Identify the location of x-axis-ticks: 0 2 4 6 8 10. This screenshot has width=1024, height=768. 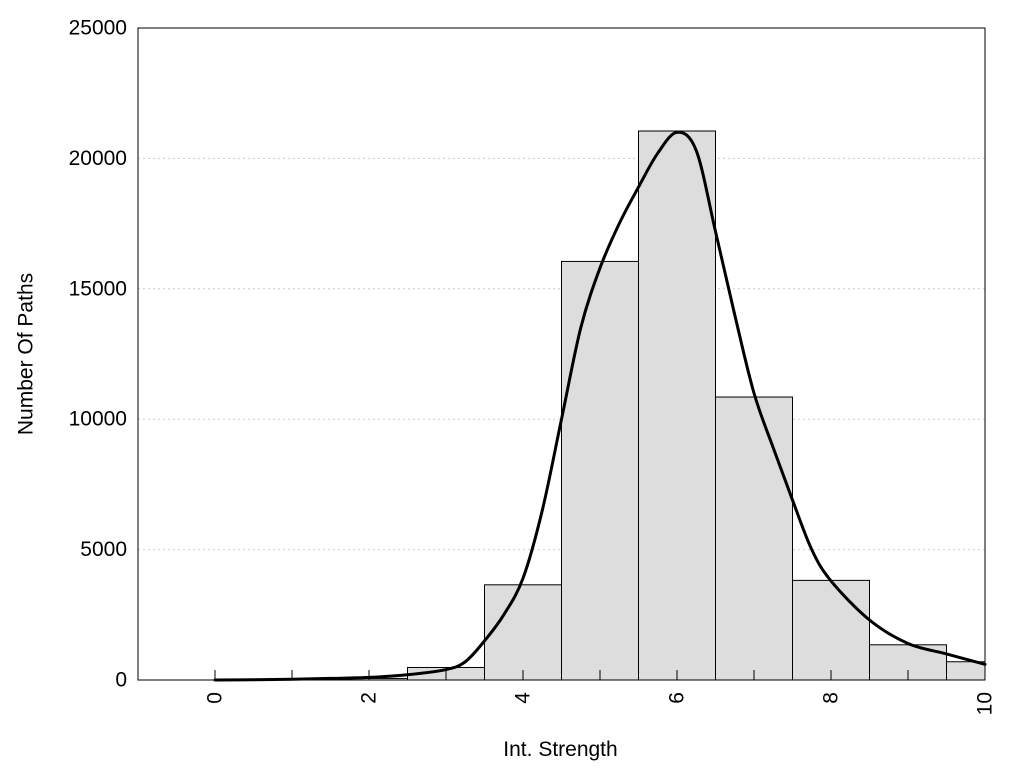
(600, 692).